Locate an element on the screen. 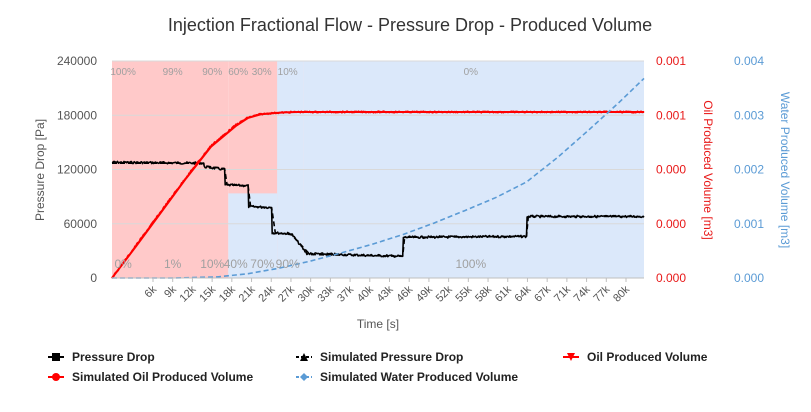  legend-marker-square is located at coordinates (56, 357).